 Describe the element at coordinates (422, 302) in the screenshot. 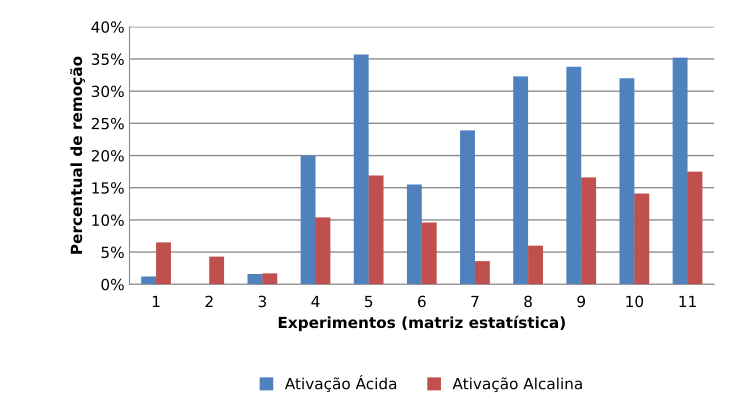

I see `x-tick-label: 6` at that location.